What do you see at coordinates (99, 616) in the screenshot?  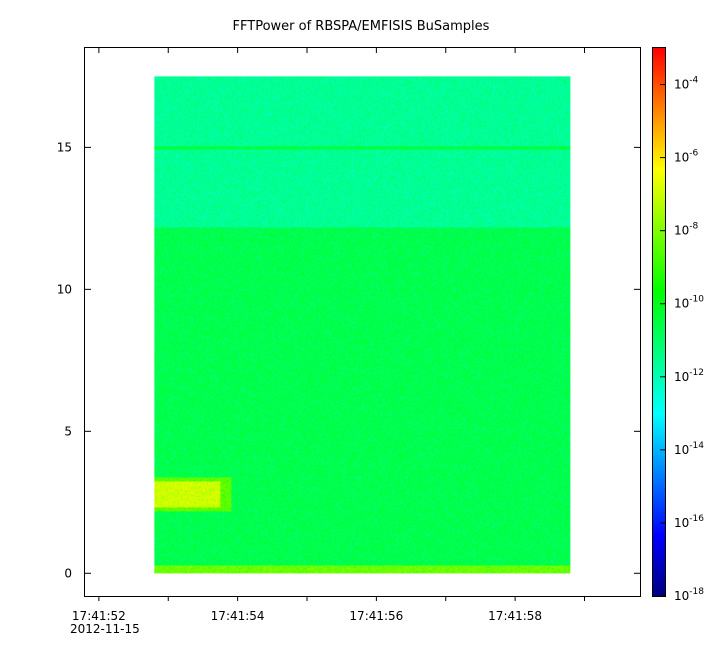 I see `x-tick-label: 17:41:52` at bounding box center [99, 616].